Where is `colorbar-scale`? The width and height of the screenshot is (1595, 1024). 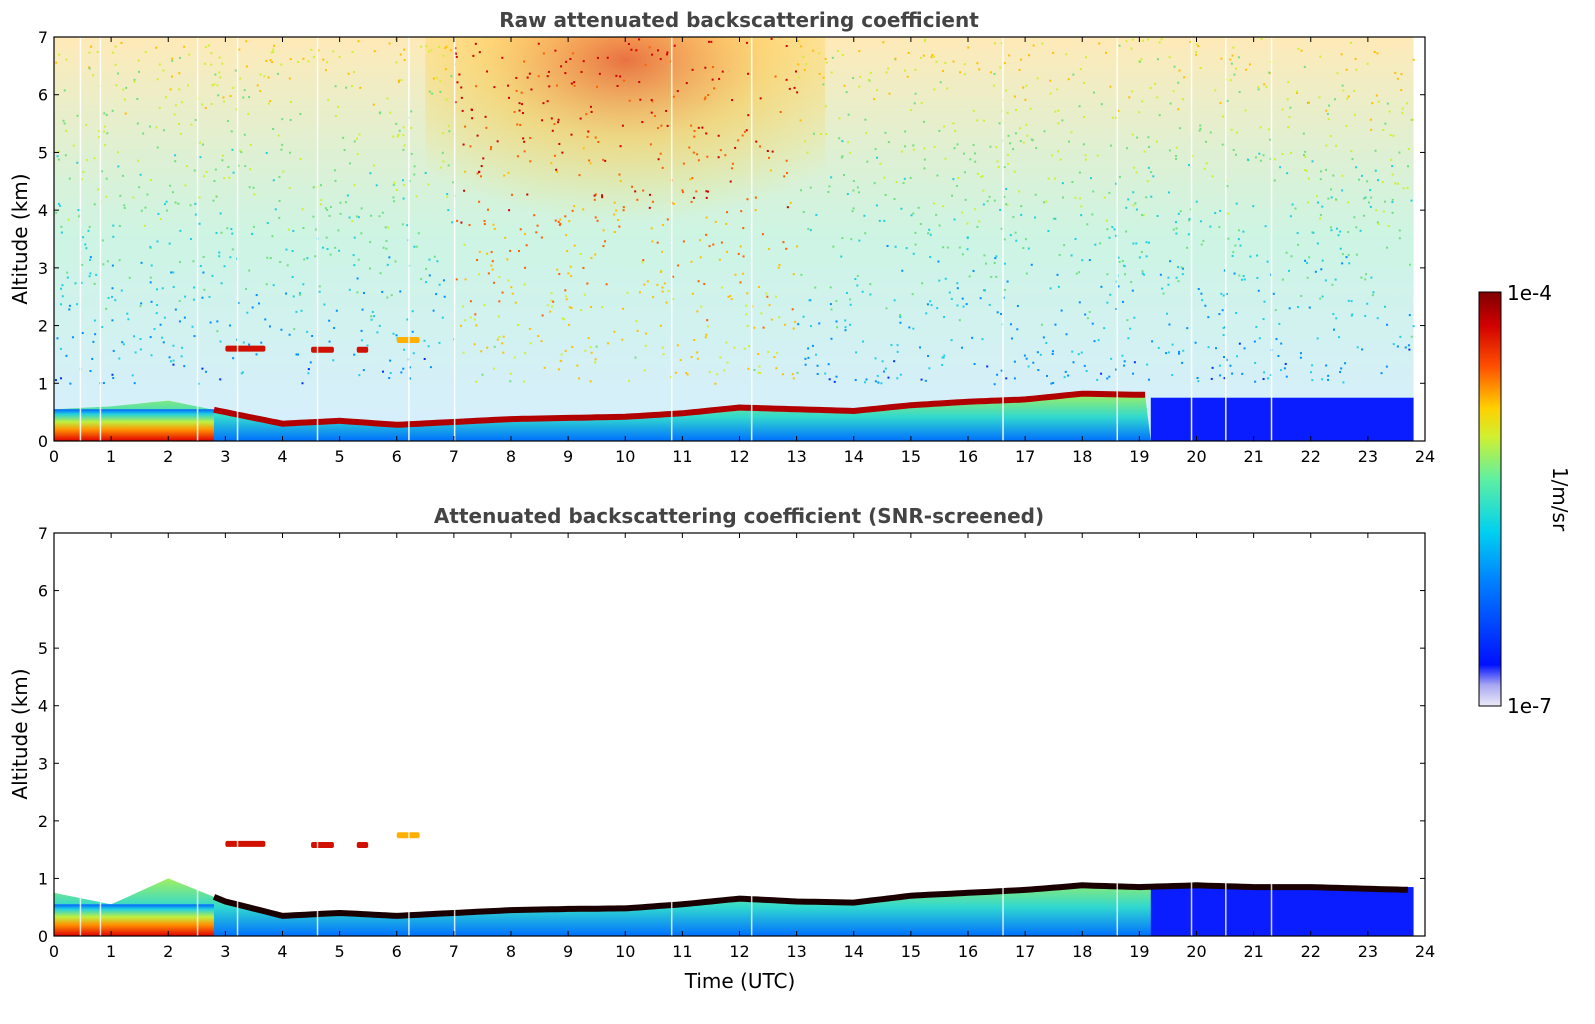
colorbar-scale is located at coordinates (1490, 499).